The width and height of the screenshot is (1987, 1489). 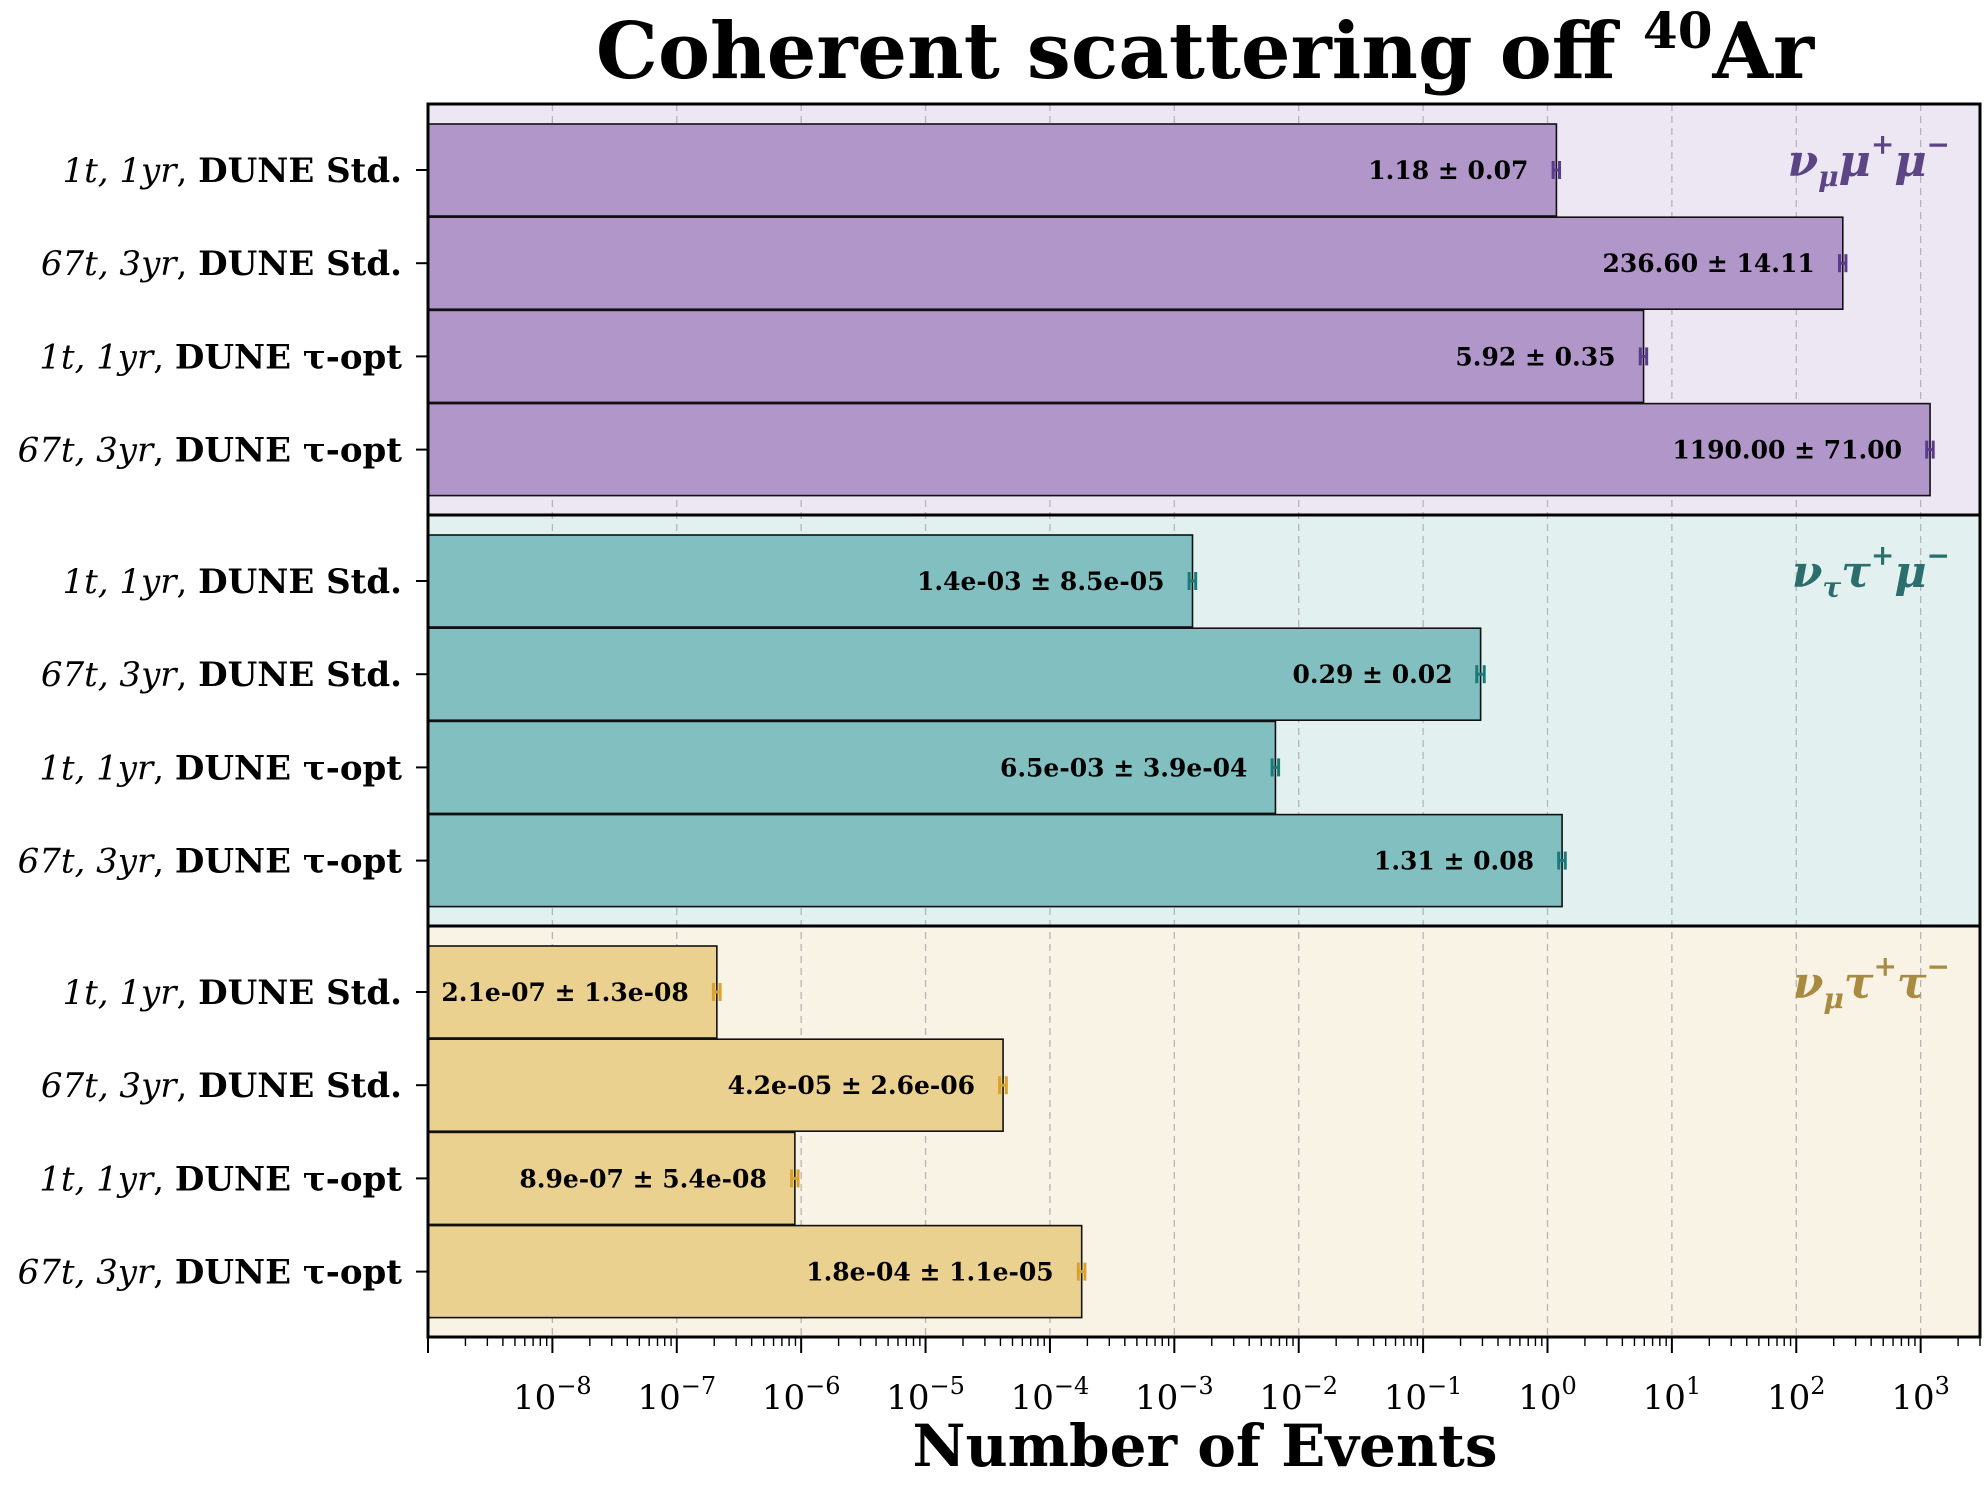 What do you see at coordinates (552, 1395) in the screenshot?
I see `x-tick-label: 10⁻⁸` at bounding box center [552, 1395].